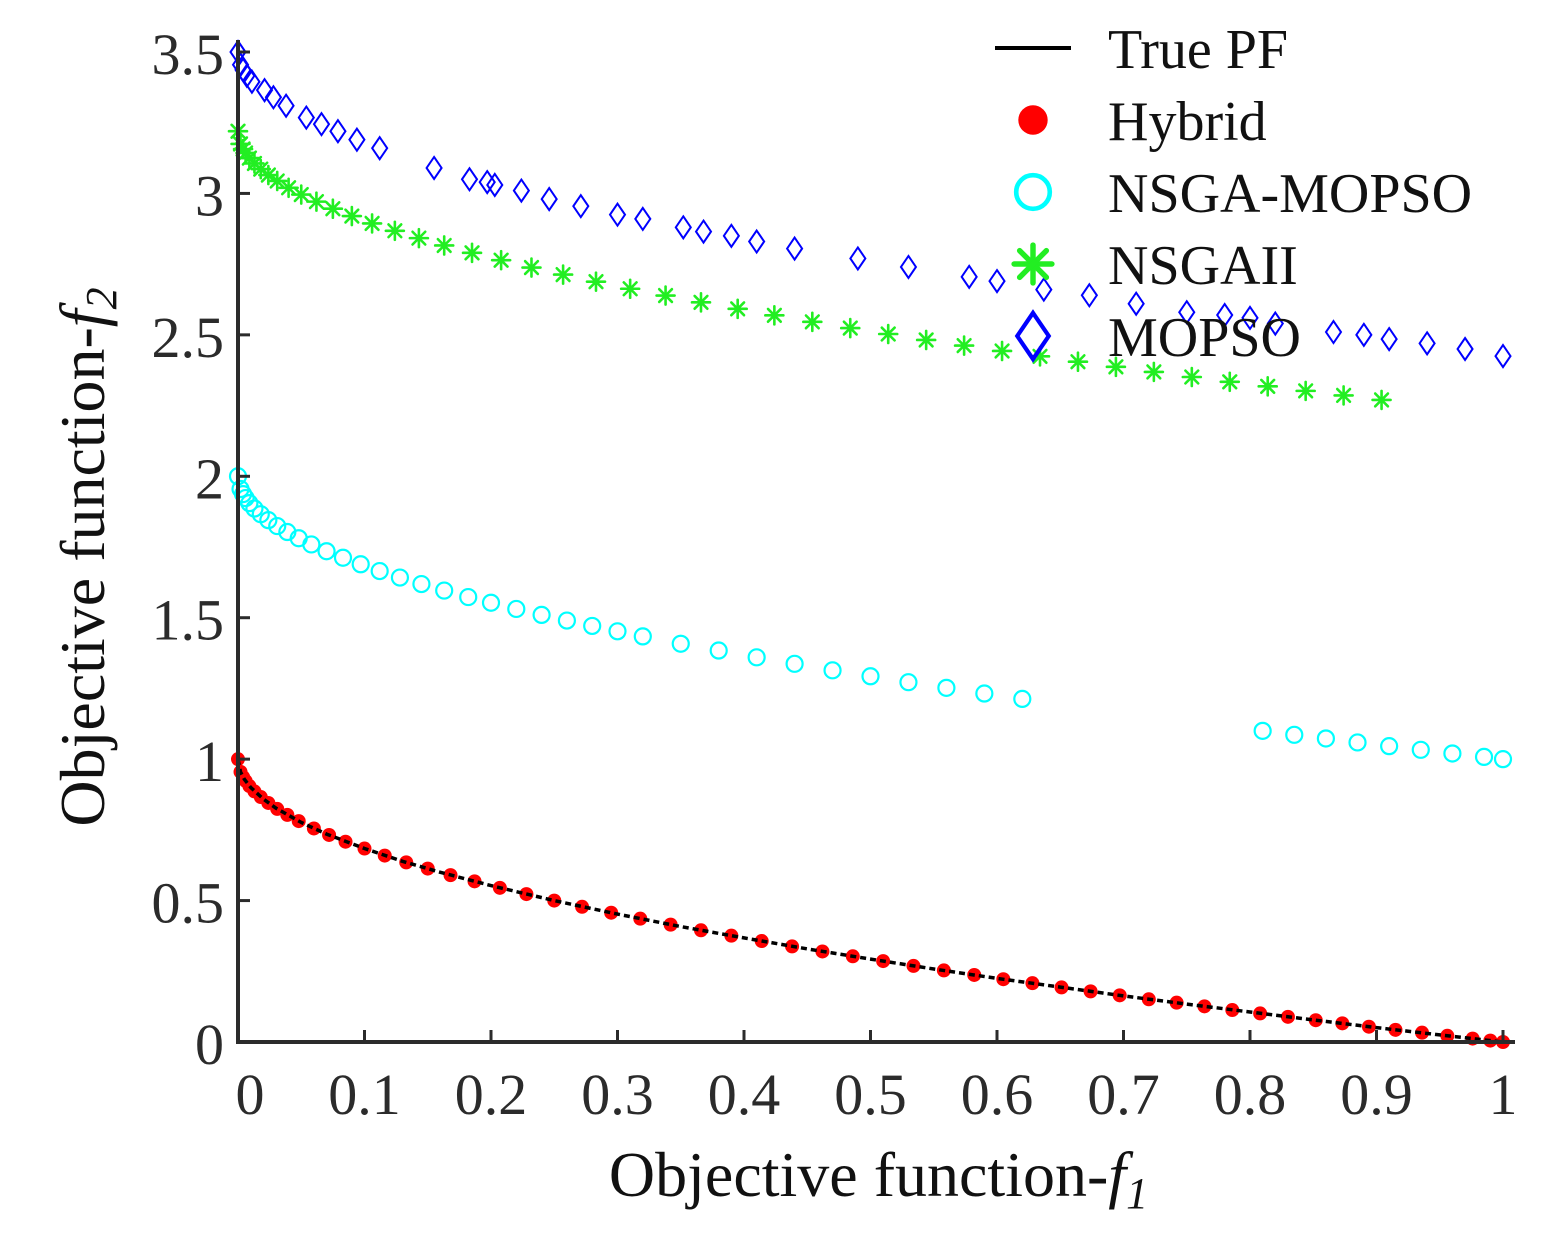 The image size is (1550, 1237). Describe the element at coordinates (250, 1094) in the screenshot. I see `x-tick-label: 0` at that location.